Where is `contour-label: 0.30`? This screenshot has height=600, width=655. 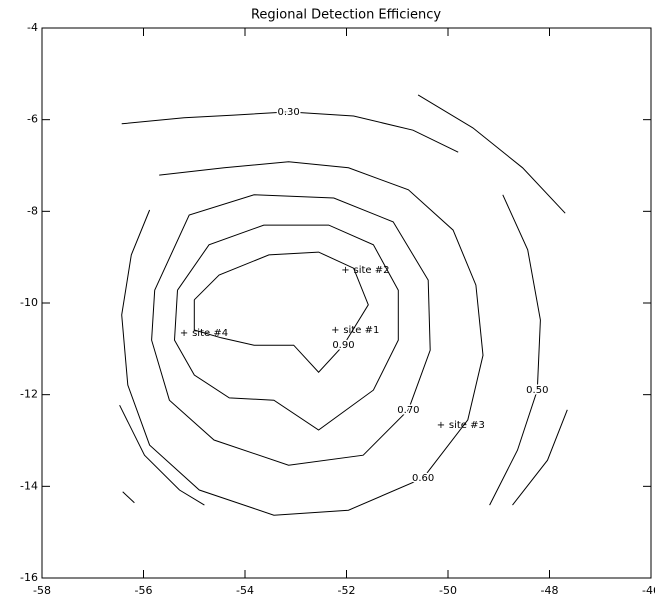 contour-label: 0.30 is located at coordinates (289, 112).